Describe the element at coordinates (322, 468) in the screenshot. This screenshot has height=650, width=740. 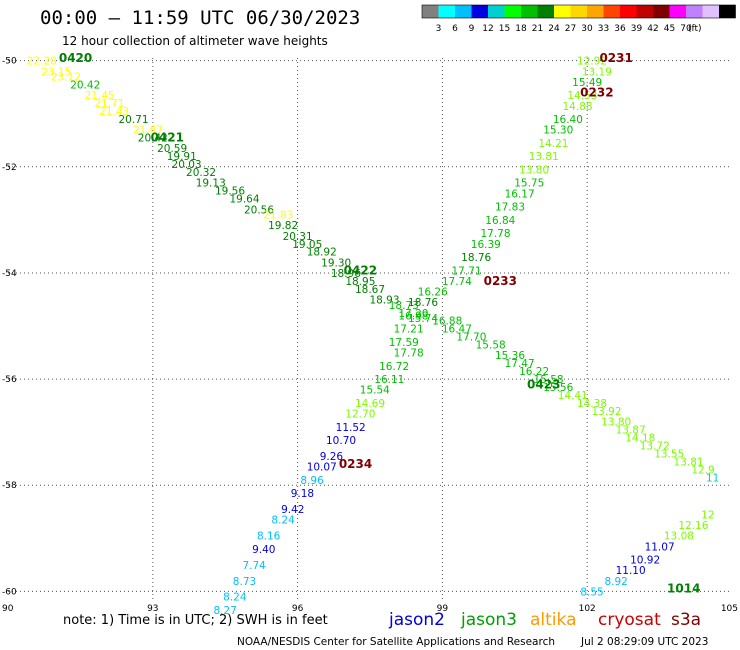
I see `wave-height-label: 10.07` at that location.